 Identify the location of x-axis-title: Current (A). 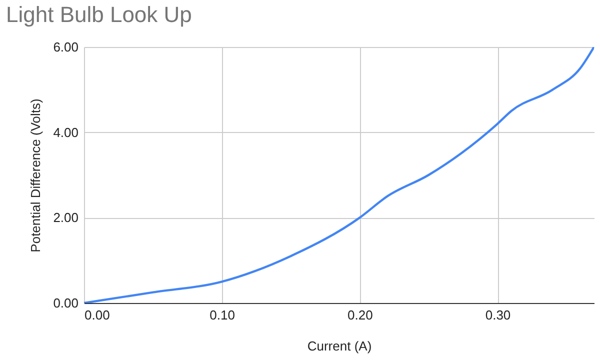
(339, 346).